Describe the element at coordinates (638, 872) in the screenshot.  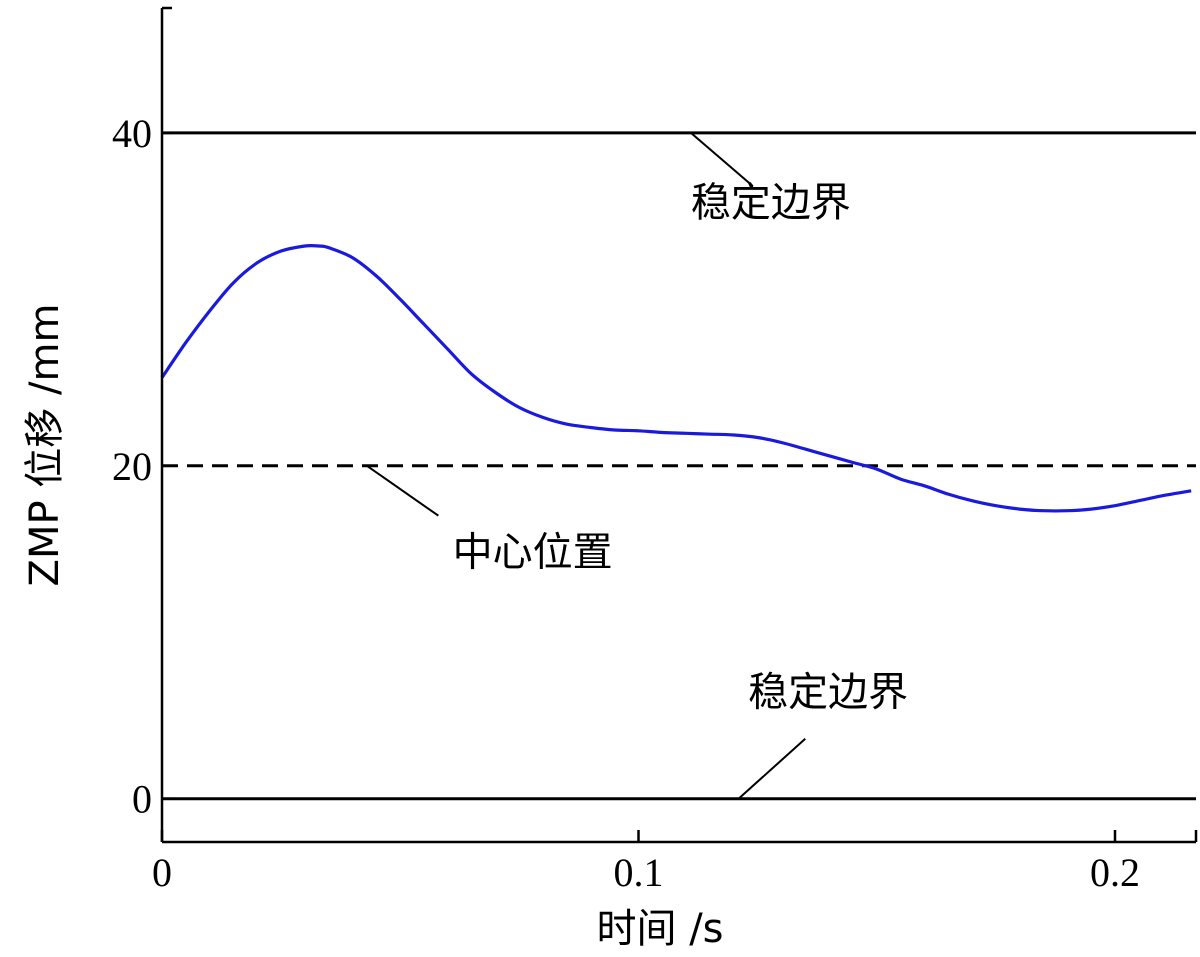
I see `x-tick-label-1: 0.1` at that location.